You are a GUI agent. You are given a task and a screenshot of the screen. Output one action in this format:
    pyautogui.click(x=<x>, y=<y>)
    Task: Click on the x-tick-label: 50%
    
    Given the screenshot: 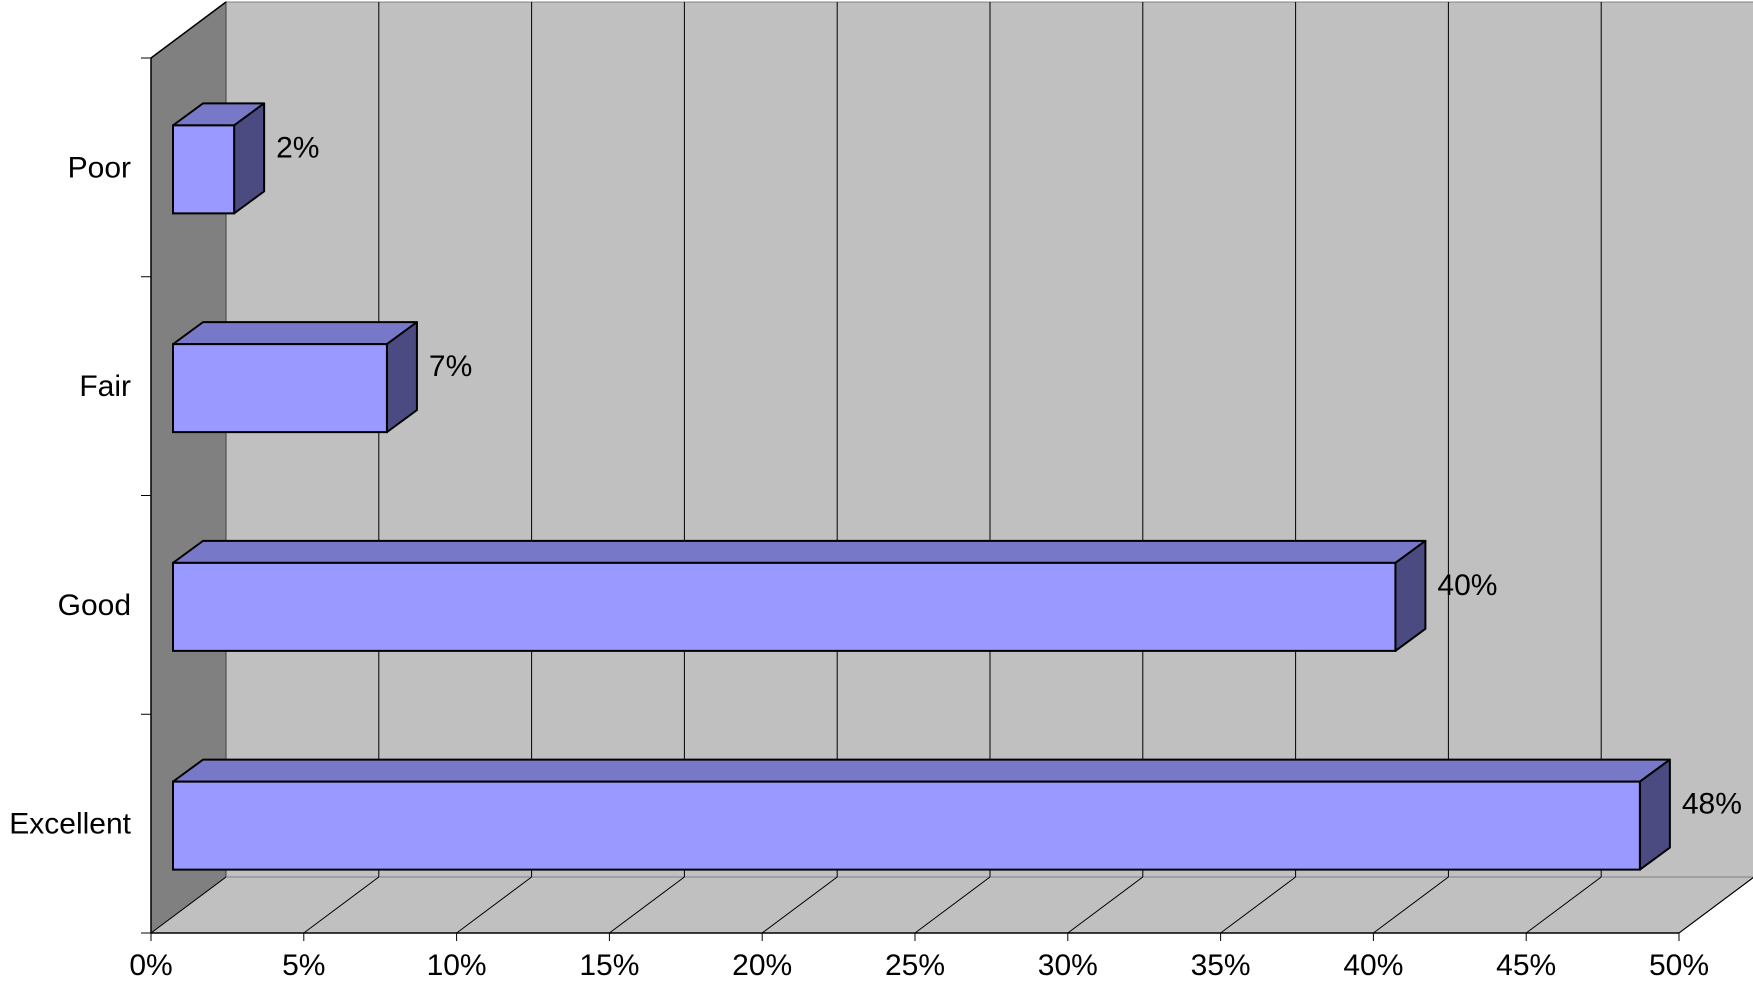 What is the action you would take?
    pyautogui.click(x=1679, y=965)
    